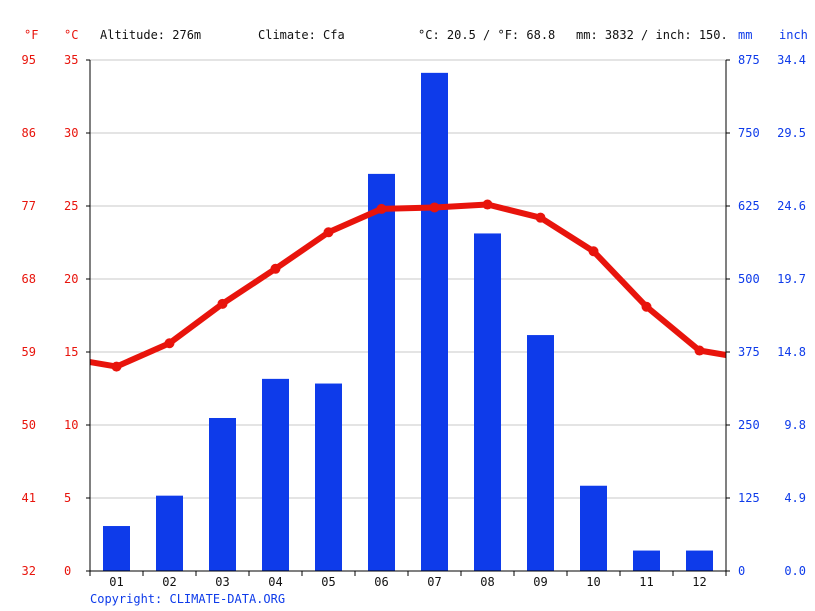 The height and width of the screenshot is (611, 815). What do you see at coordinates (646, 582) in the screenshot?
I see `month-tick-label: 11` at bounding box center [646, 582].